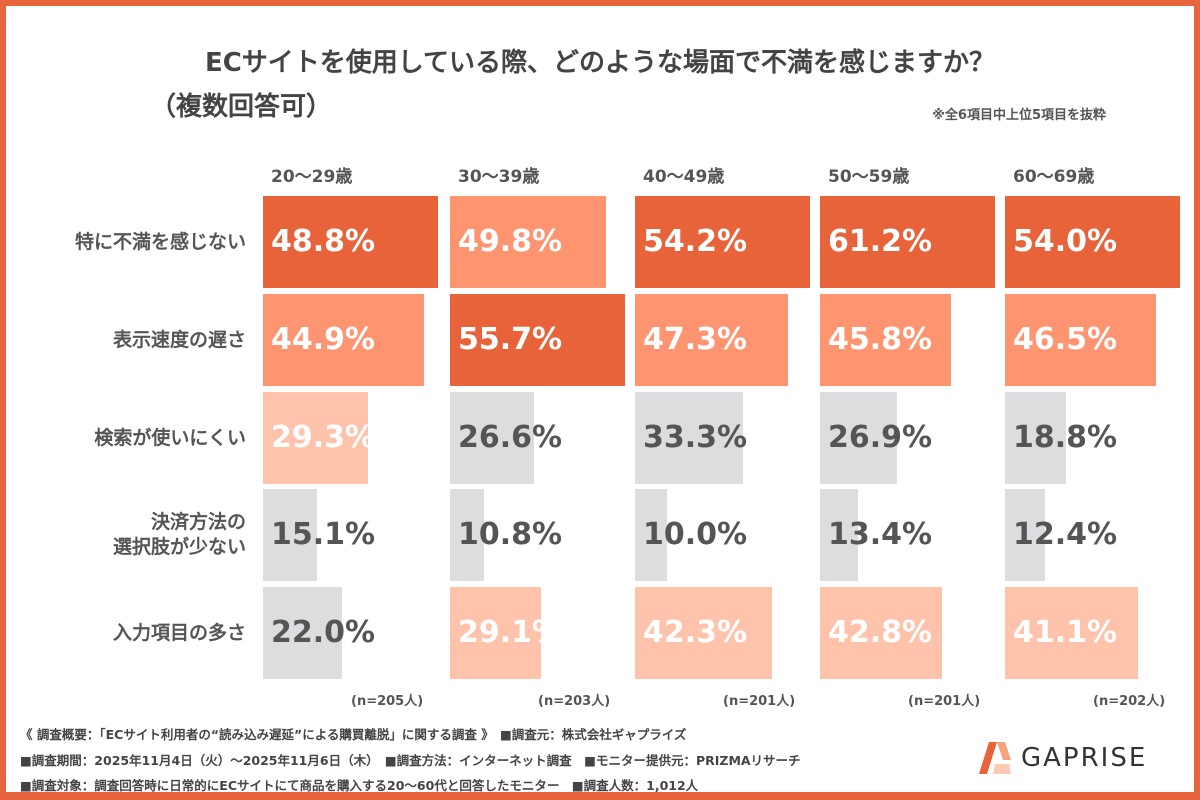  I want to click on data-label: 10.8%, so click(510, 534).